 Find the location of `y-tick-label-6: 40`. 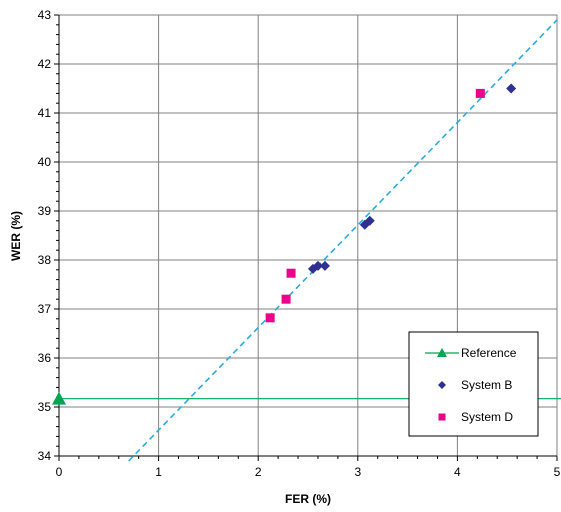

y-tick-label-6: 40 is located at coordinates (45, 162).